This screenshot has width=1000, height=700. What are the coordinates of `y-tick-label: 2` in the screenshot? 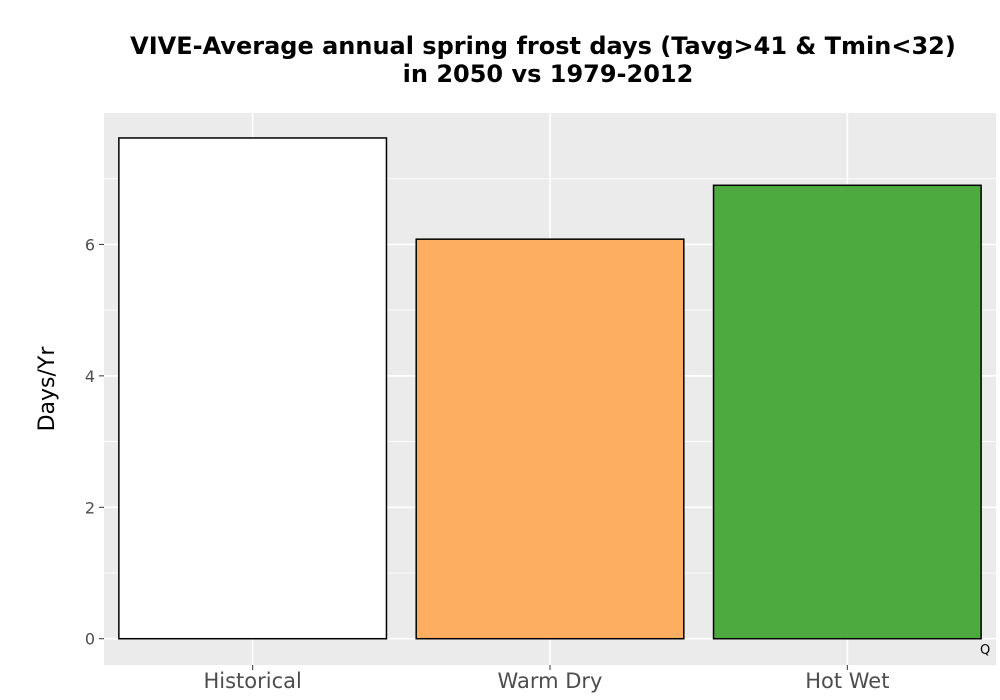 It's located at (90, 507).